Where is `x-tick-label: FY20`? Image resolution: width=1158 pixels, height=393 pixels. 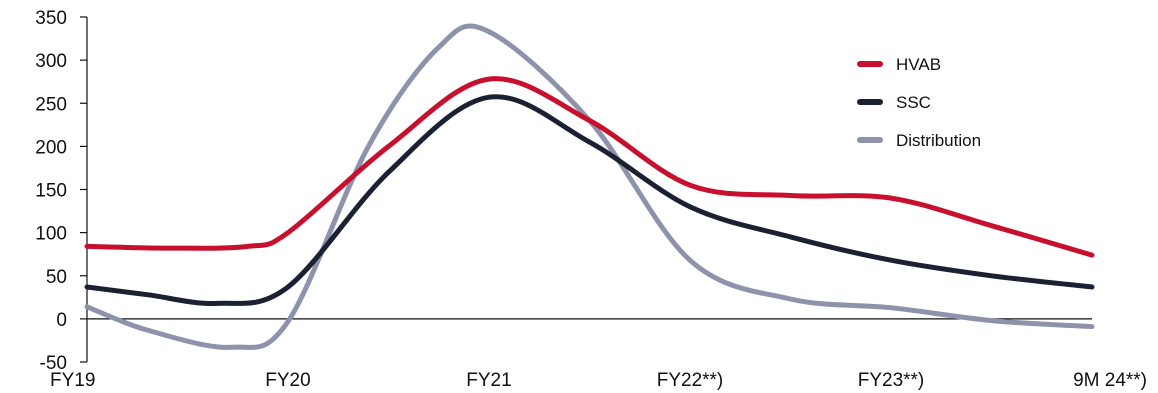 x-tick-label: FY20 is located at coordinates (287, 380).